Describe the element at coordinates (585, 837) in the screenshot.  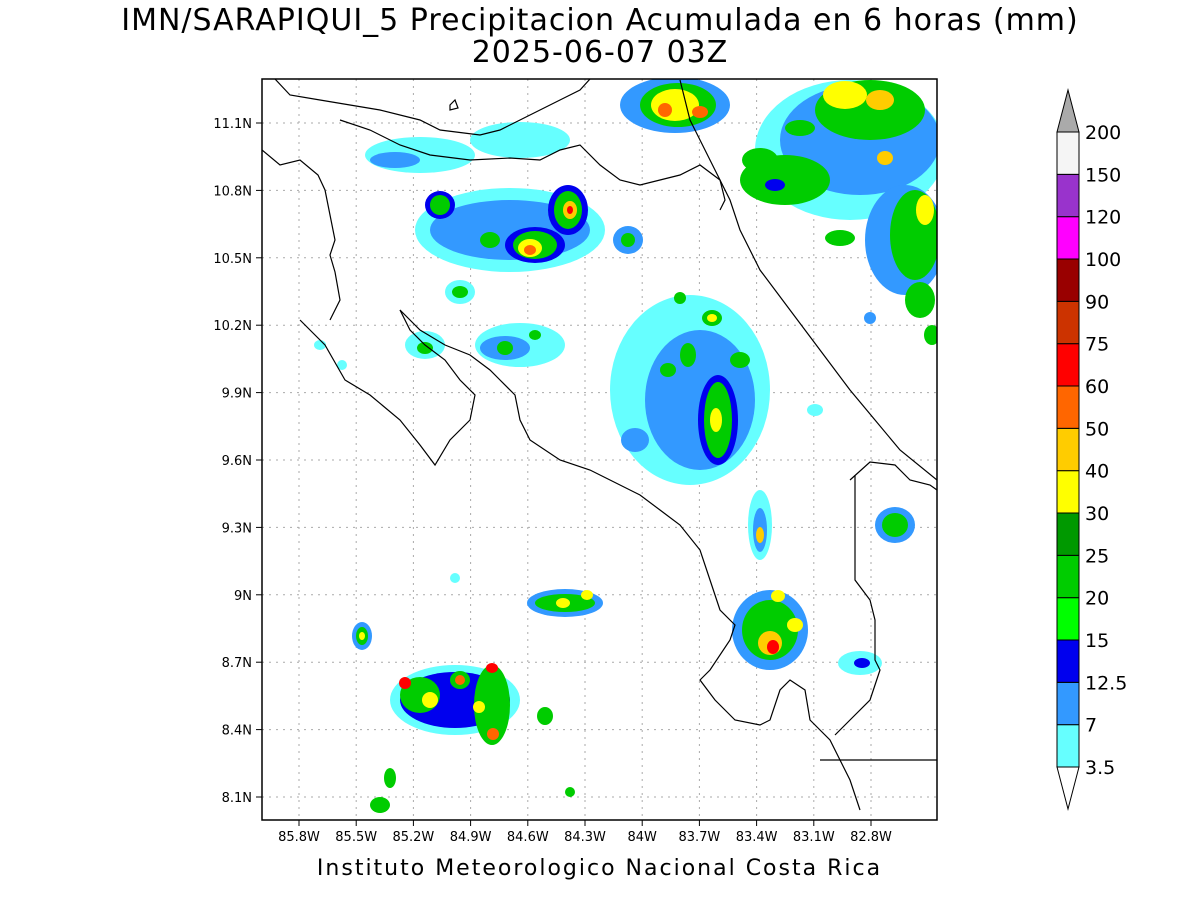
I see `lon-tick-label: 84.3W` at that location.